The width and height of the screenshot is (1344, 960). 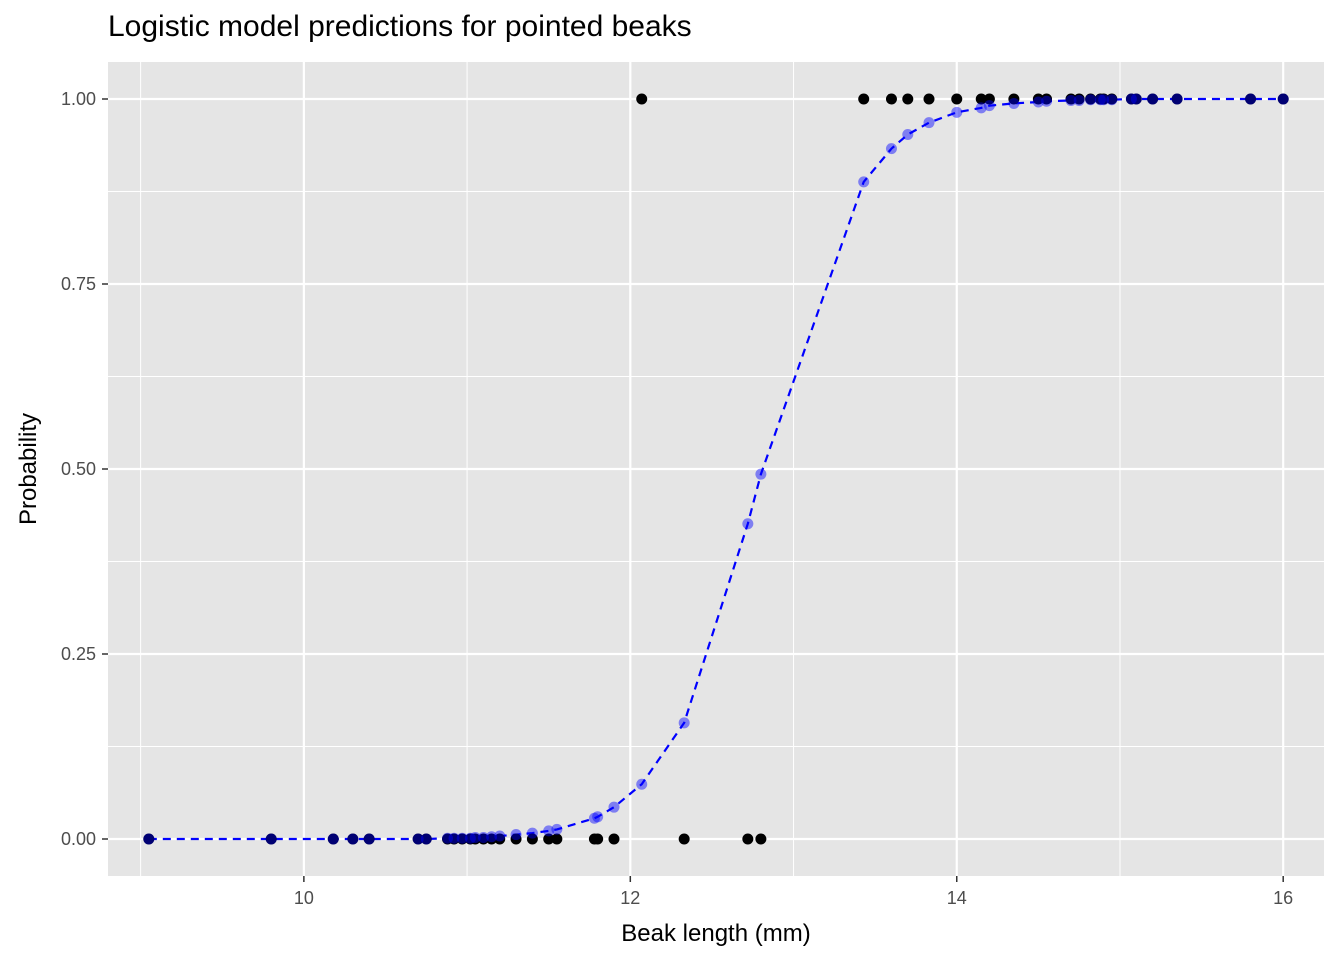 I want to click on y-axis: 0.00 0.25 0.50 0.75 1.00, so click(x=84, y=469).